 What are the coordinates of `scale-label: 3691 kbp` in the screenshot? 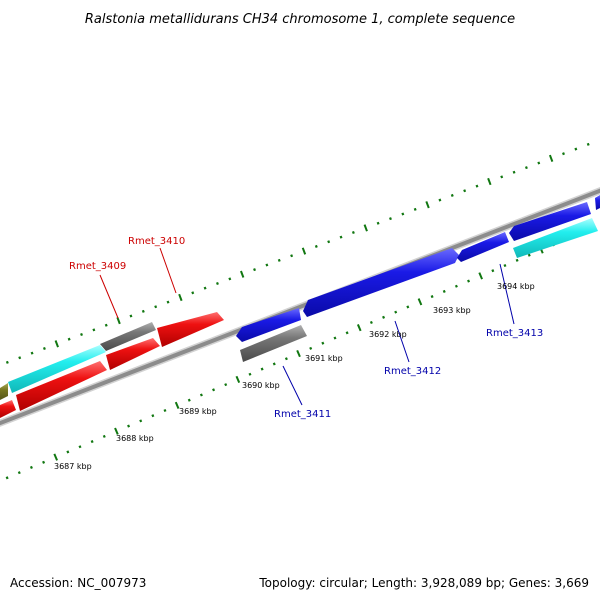 It's located at (324, 358).